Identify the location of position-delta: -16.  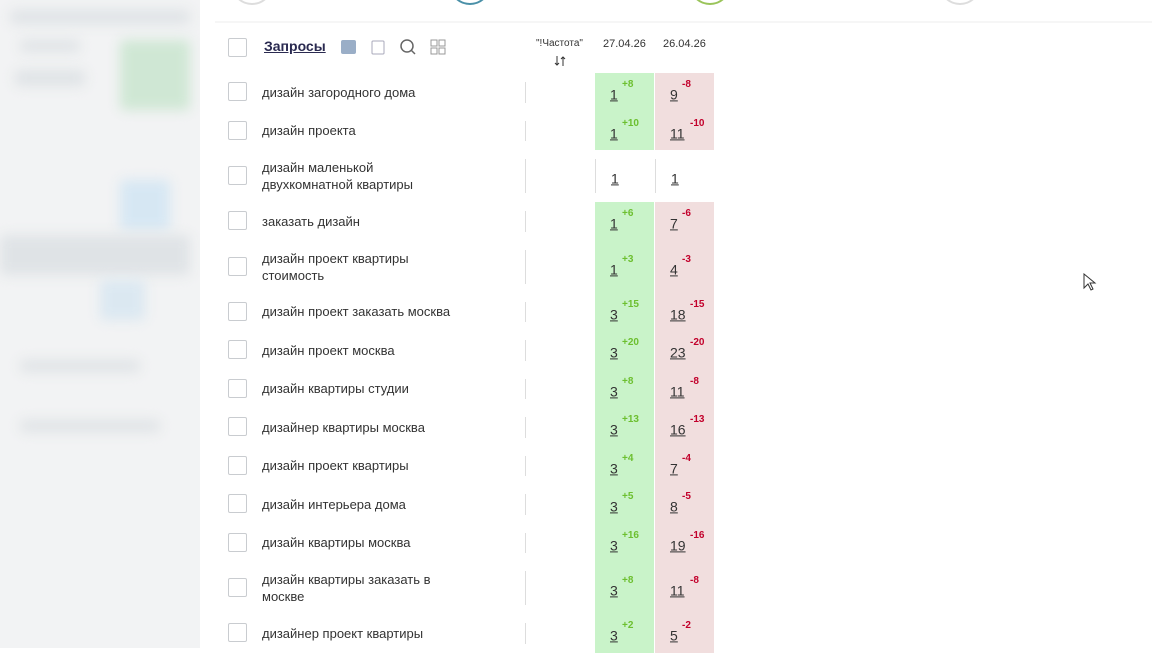
(697, 535).